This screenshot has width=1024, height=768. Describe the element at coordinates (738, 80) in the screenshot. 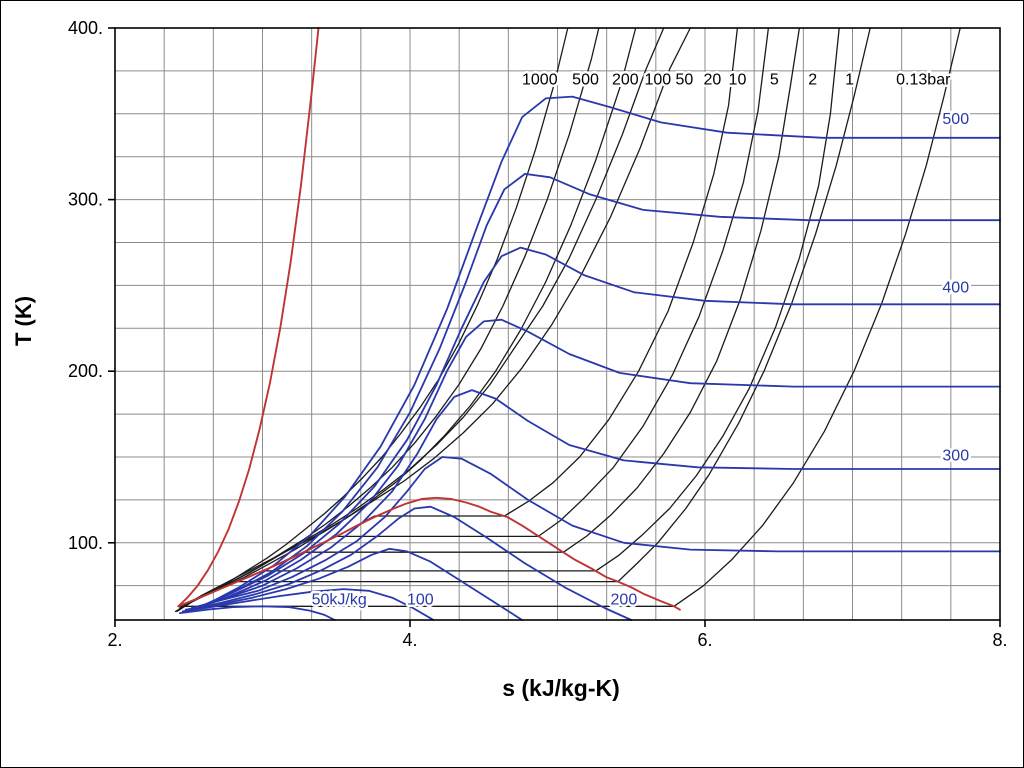

I see `isobar-label: 10` at that location.